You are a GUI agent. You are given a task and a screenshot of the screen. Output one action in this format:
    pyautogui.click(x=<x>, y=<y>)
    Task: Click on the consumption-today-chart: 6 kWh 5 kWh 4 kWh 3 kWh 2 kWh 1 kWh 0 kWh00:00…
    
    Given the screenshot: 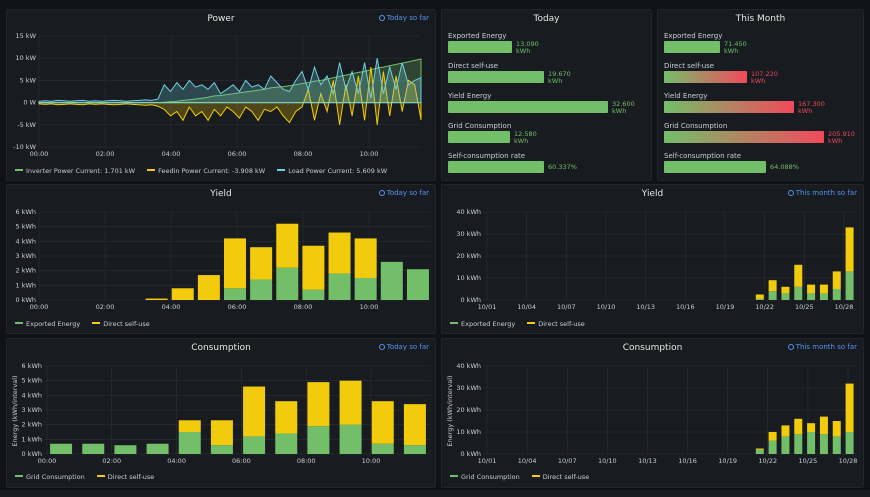 What is the action you would take?
    pyautogui.click(x=221, y=413)
    